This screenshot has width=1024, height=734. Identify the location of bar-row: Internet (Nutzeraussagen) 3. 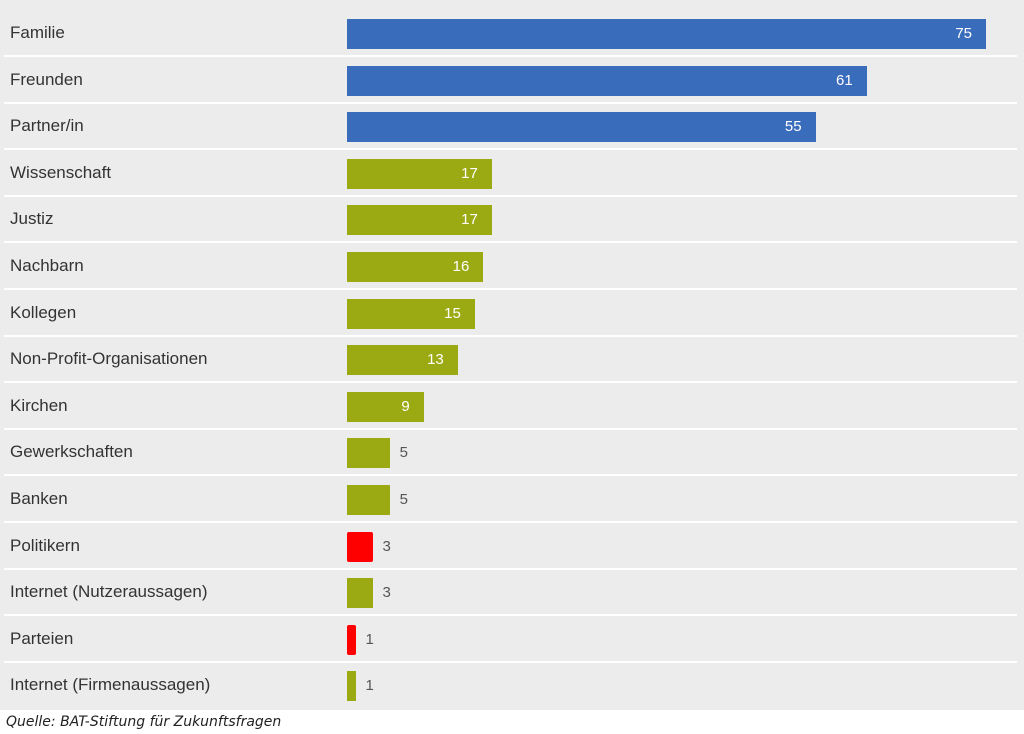
(510, 592).